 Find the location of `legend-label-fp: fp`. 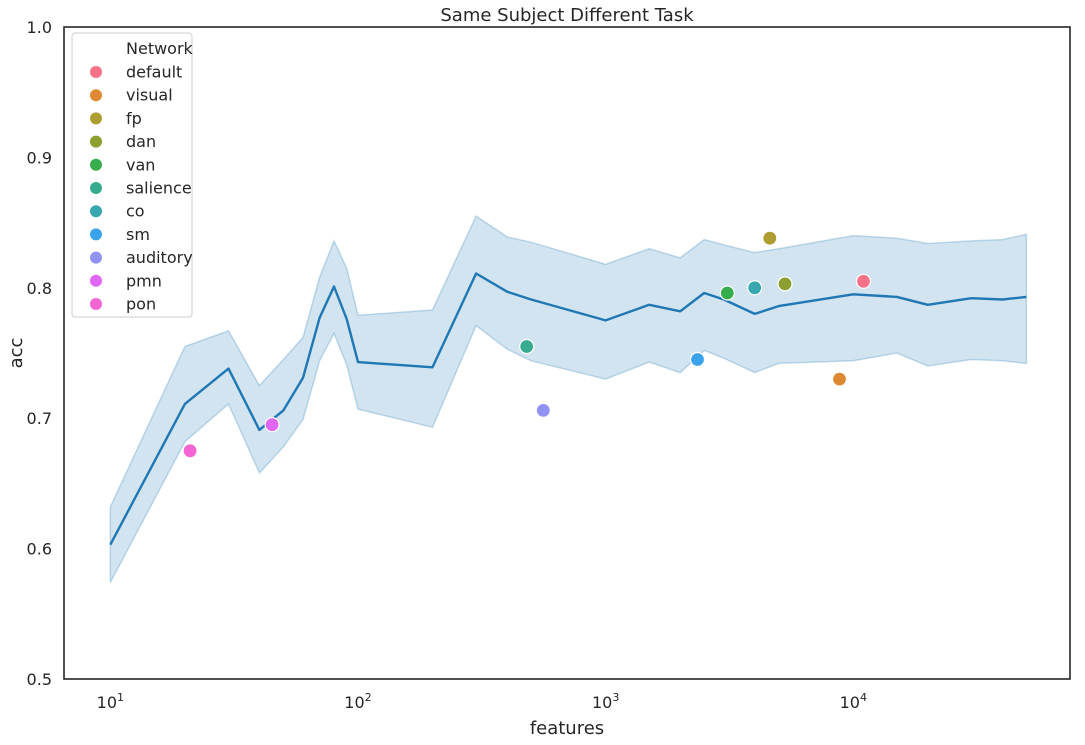

legend-label-fp: fp is located at coordinates (134, 118).